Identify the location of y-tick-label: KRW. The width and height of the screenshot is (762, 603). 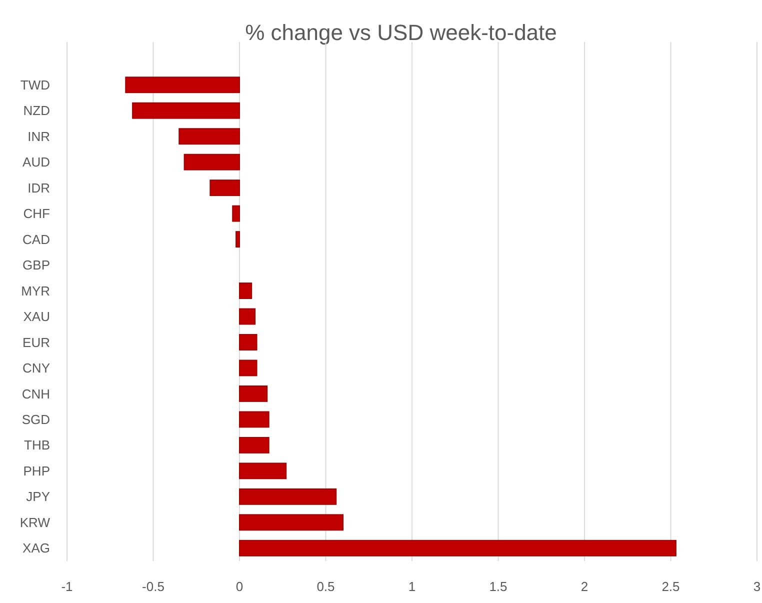
(35, 522).